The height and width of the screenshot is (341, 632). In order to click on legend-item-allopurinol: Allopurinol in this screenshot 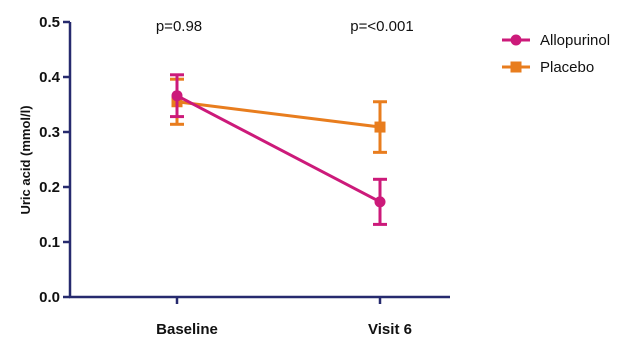, I will do `click(556, 40)`.